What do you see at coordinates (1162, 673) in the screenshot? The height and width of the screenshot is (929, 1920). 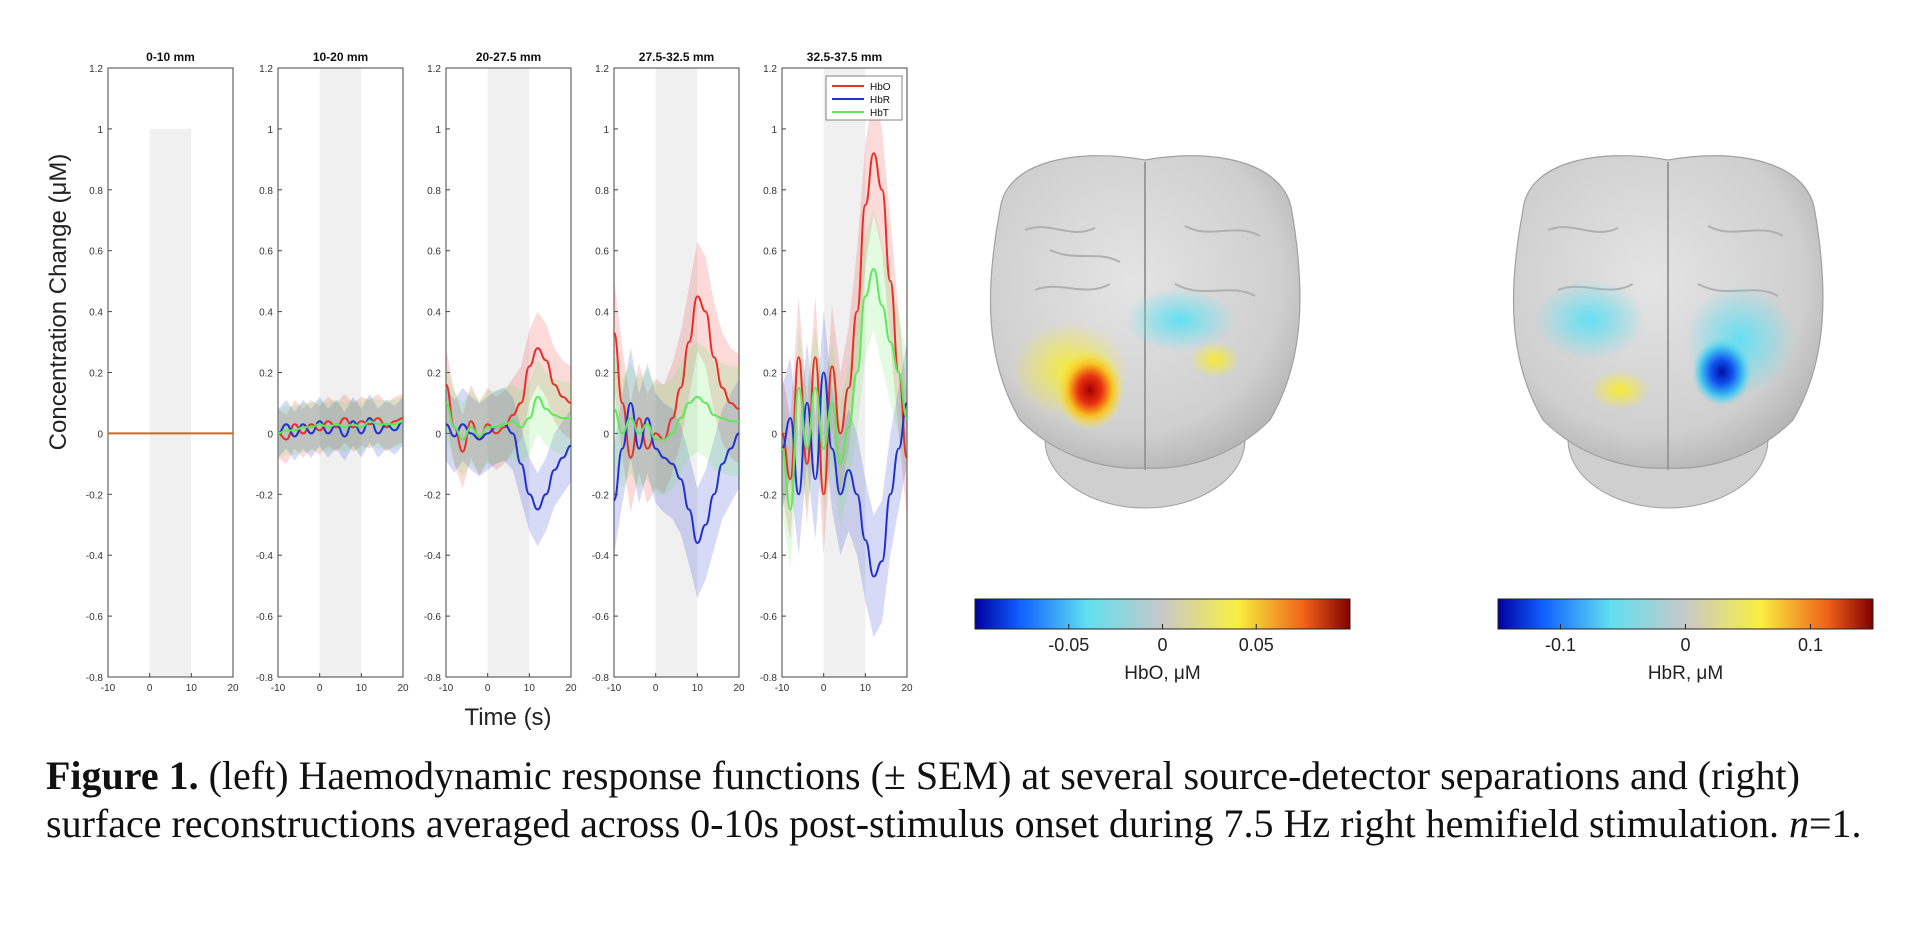 I see `colorbar-label: HbO, μM` at bounding box center [1162, 673].